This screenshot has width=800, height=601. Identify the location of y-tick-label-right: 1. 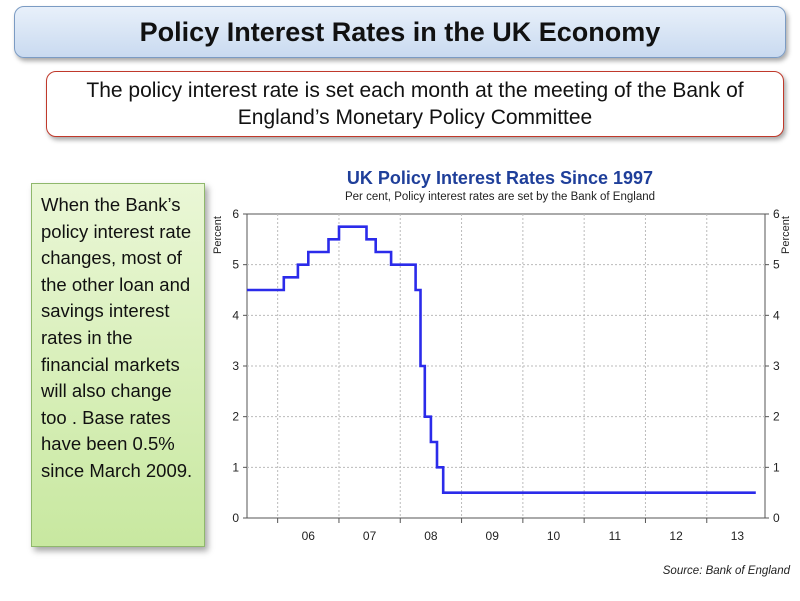
(776, 467).